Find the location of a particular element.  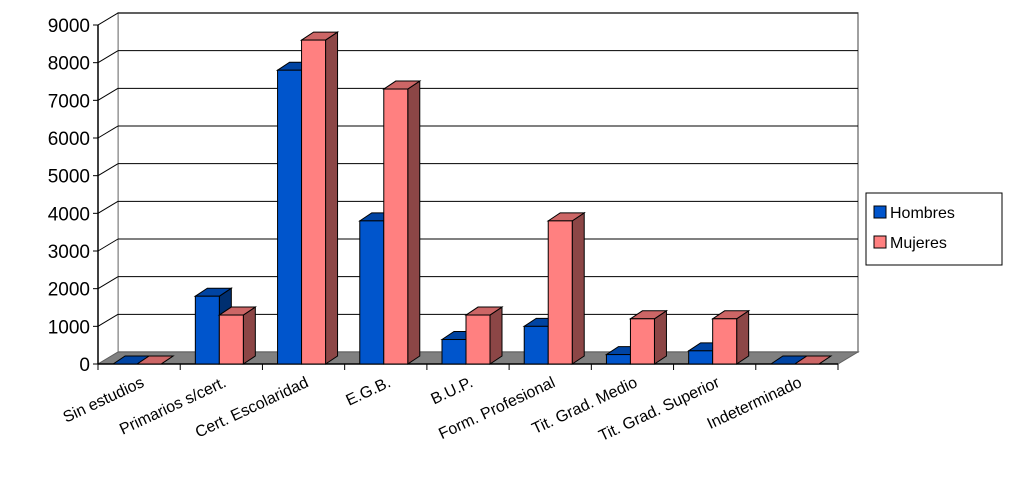

y-tick-label: 6000 is located at coordinates (69, 139).